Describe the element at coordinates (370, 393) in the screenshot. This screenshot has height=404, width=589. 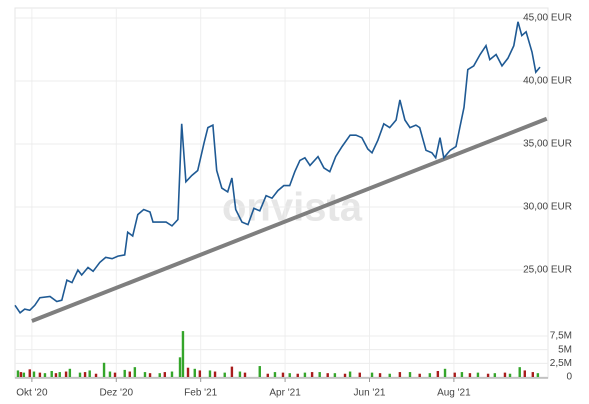
I see `x-tick-label: Jun '21` at that location.